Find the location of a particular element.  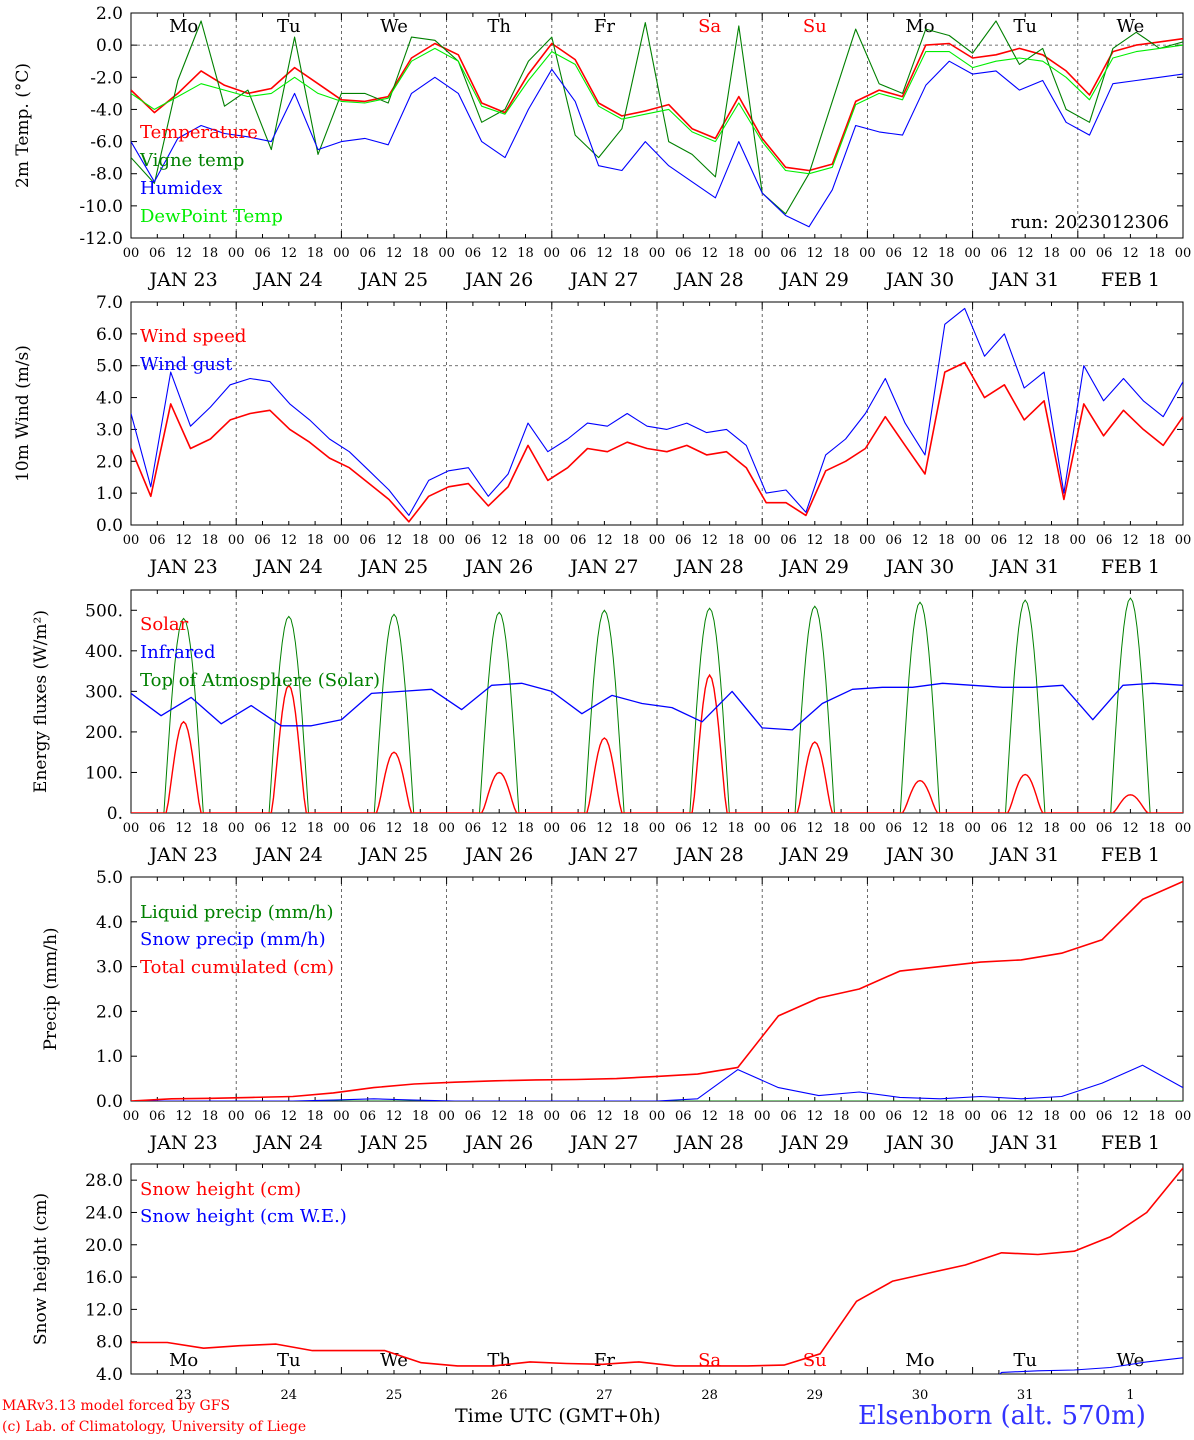

weekday-label: Su is located at coordinates (815, 26).